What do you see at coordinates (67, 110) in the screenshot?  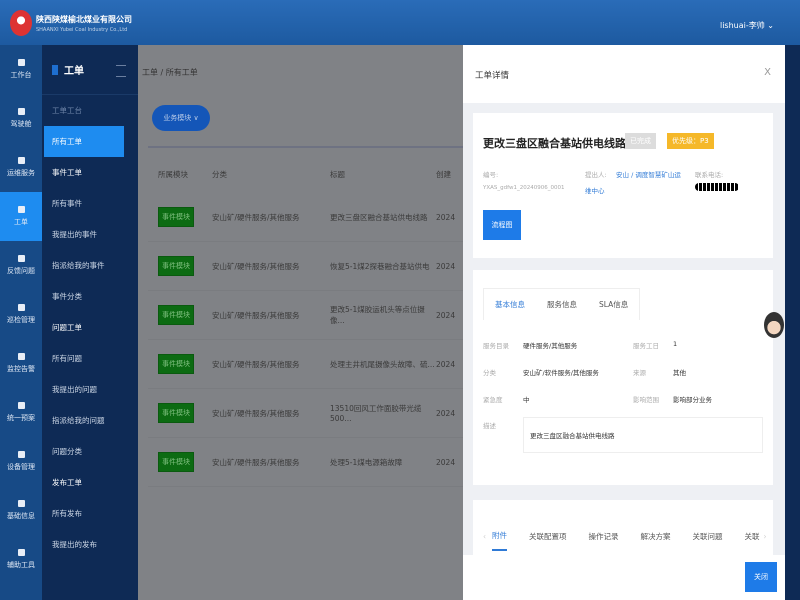 I see `submenu-item: 工单工台` at bounding box center [67, 110].